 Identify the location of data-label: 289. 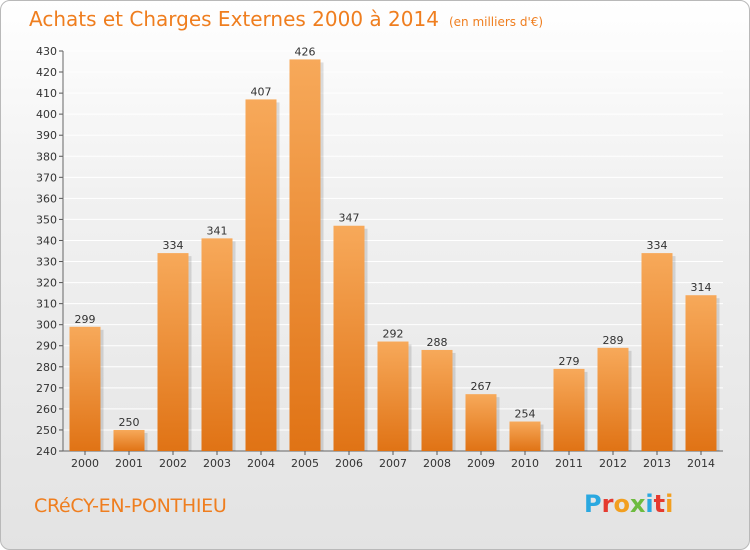
(613, 340).